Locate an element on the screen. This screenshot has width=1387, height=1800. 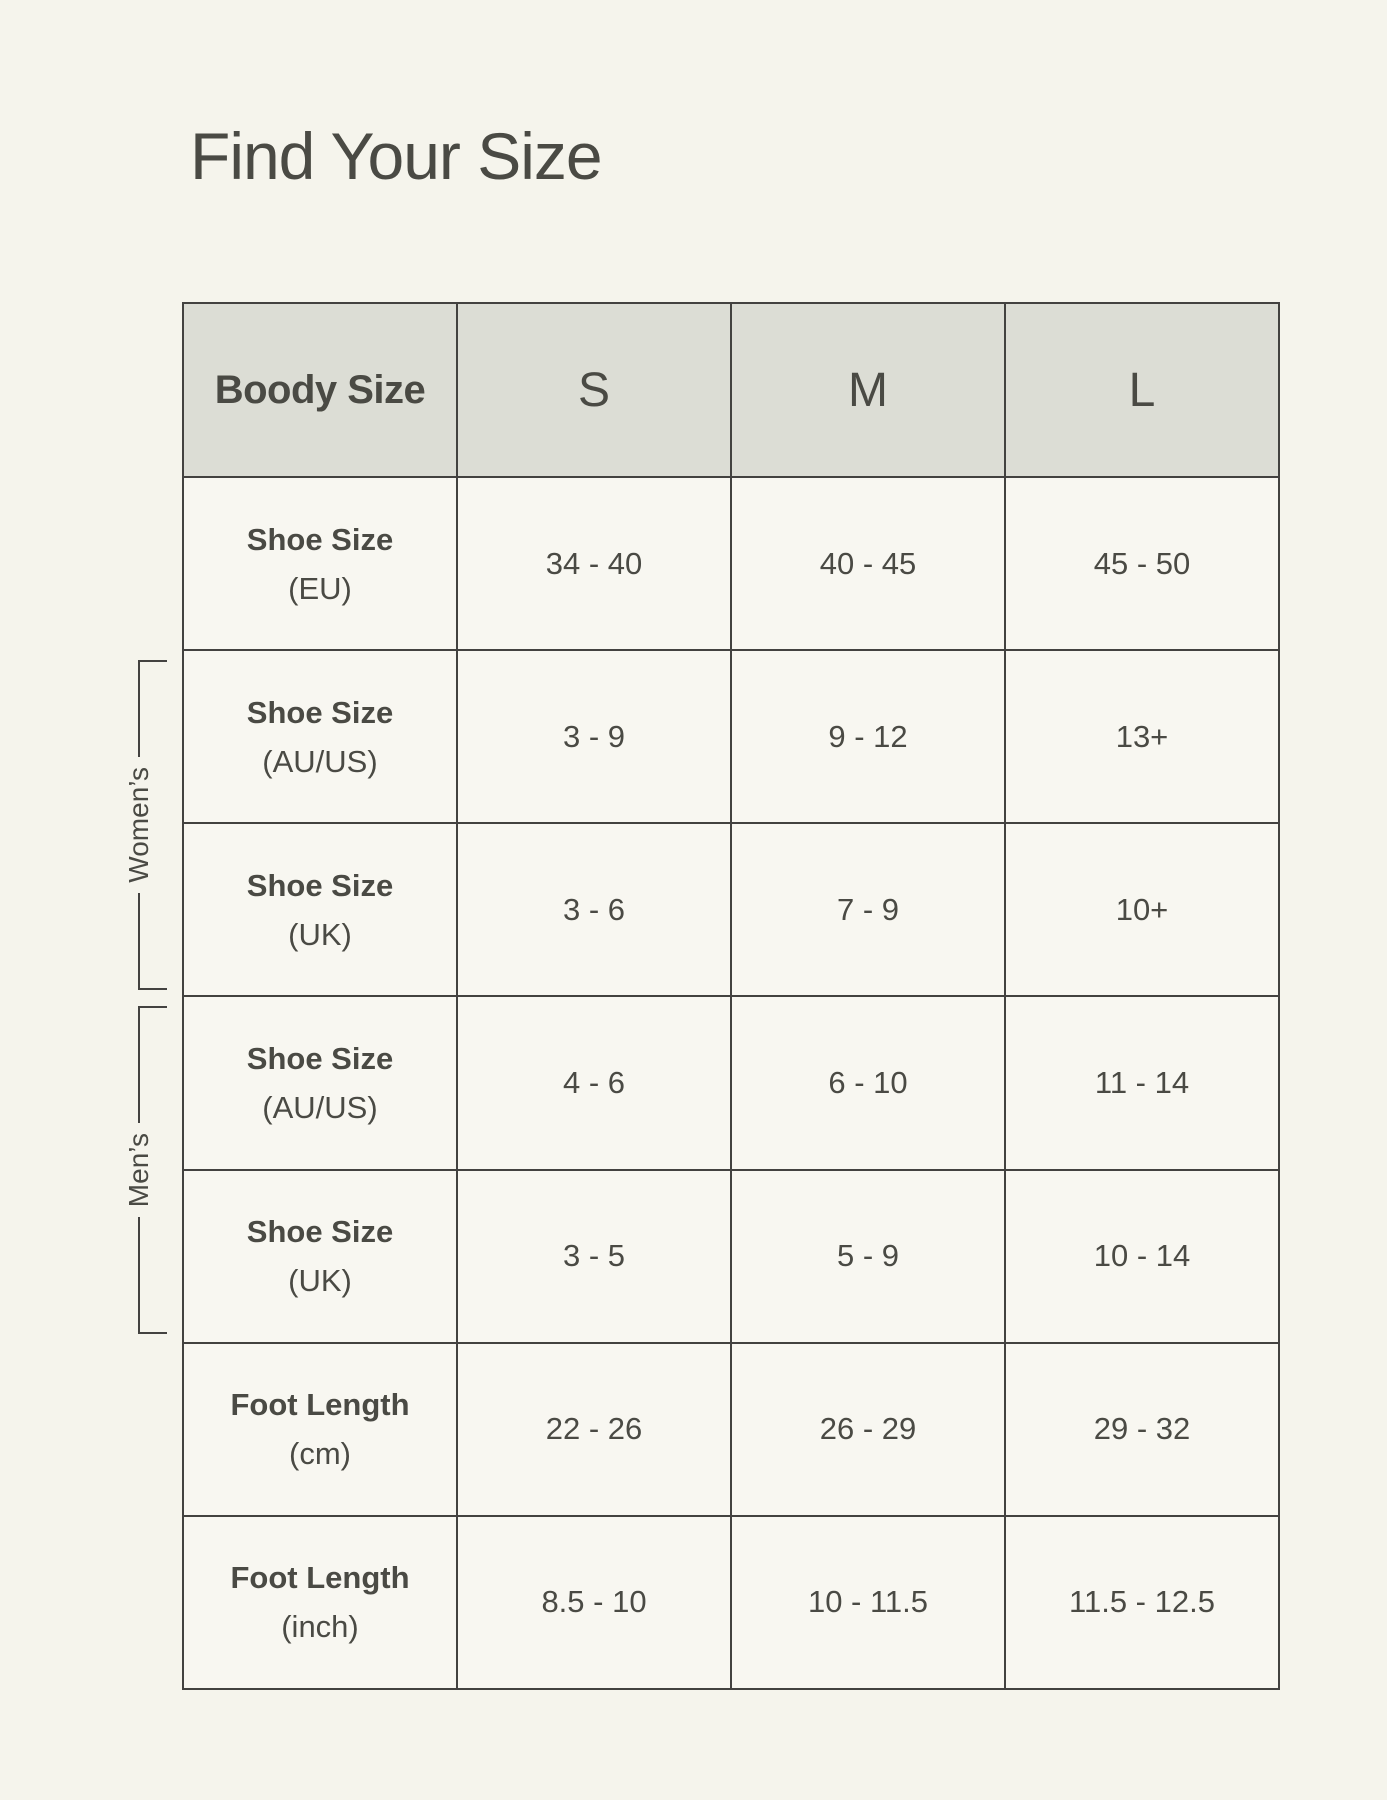
row-label-cell: Foot Length (cm) is located at coordinates (320, 1429).